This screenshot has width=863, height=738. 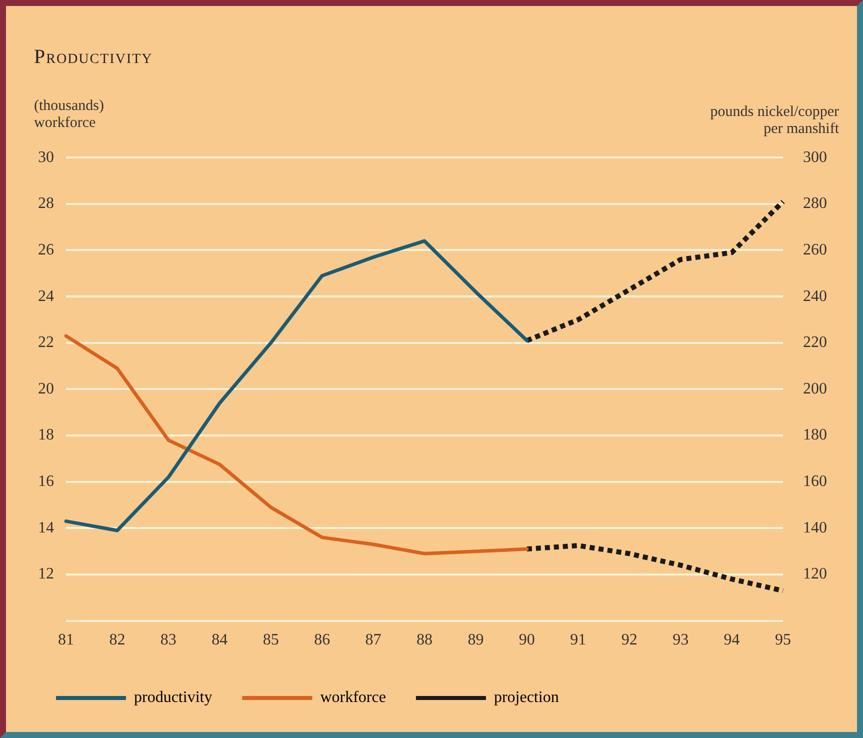 I want to click on chart-title: Productivity, so click(x=93, y=57).